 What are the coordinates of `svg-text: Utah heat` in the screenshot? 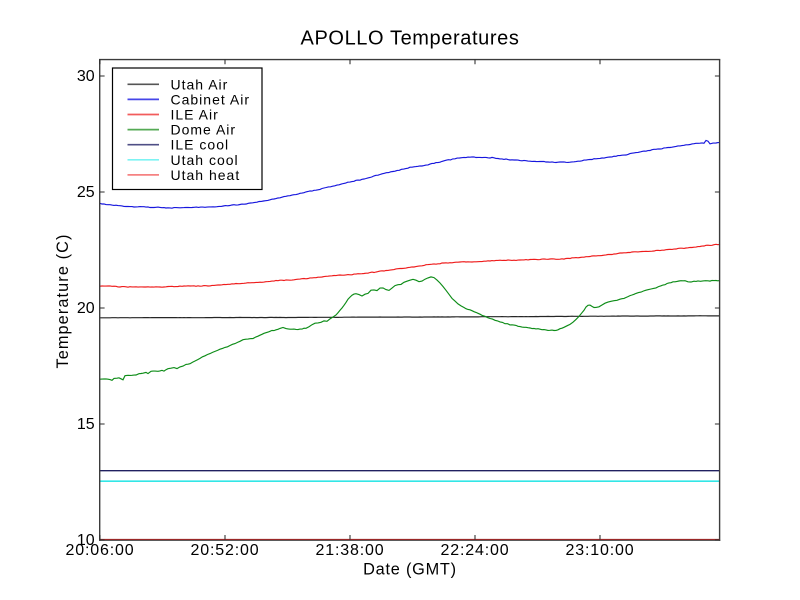 It's located at (206, 175).